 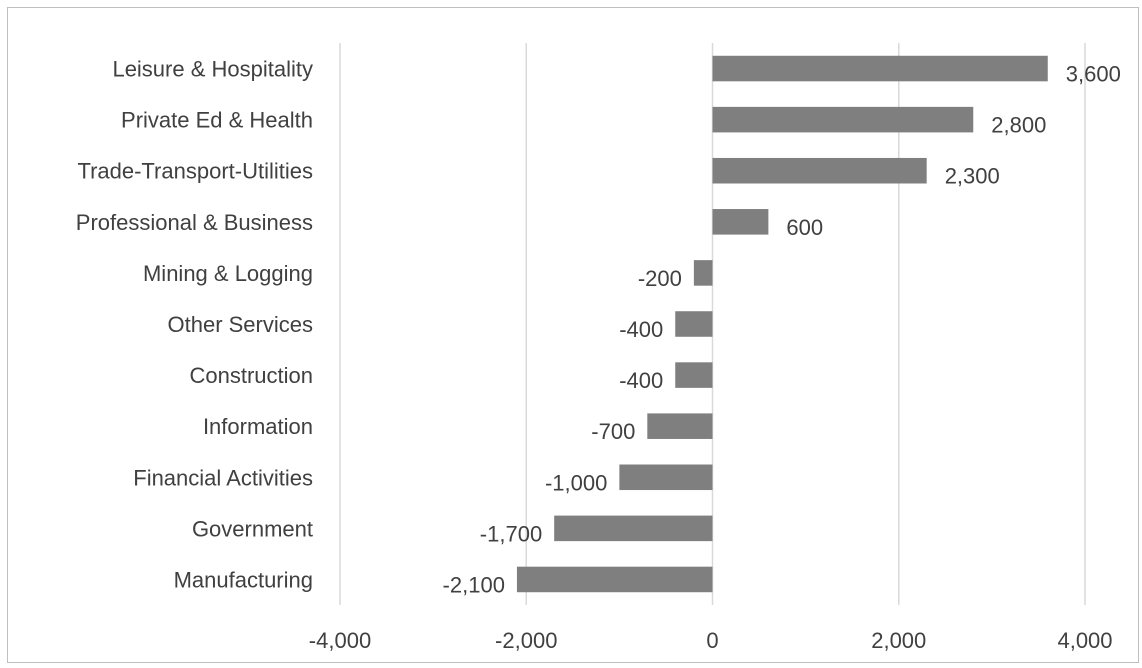 I want to click on category-label: Manufacturing, so click(x=243, y=579).